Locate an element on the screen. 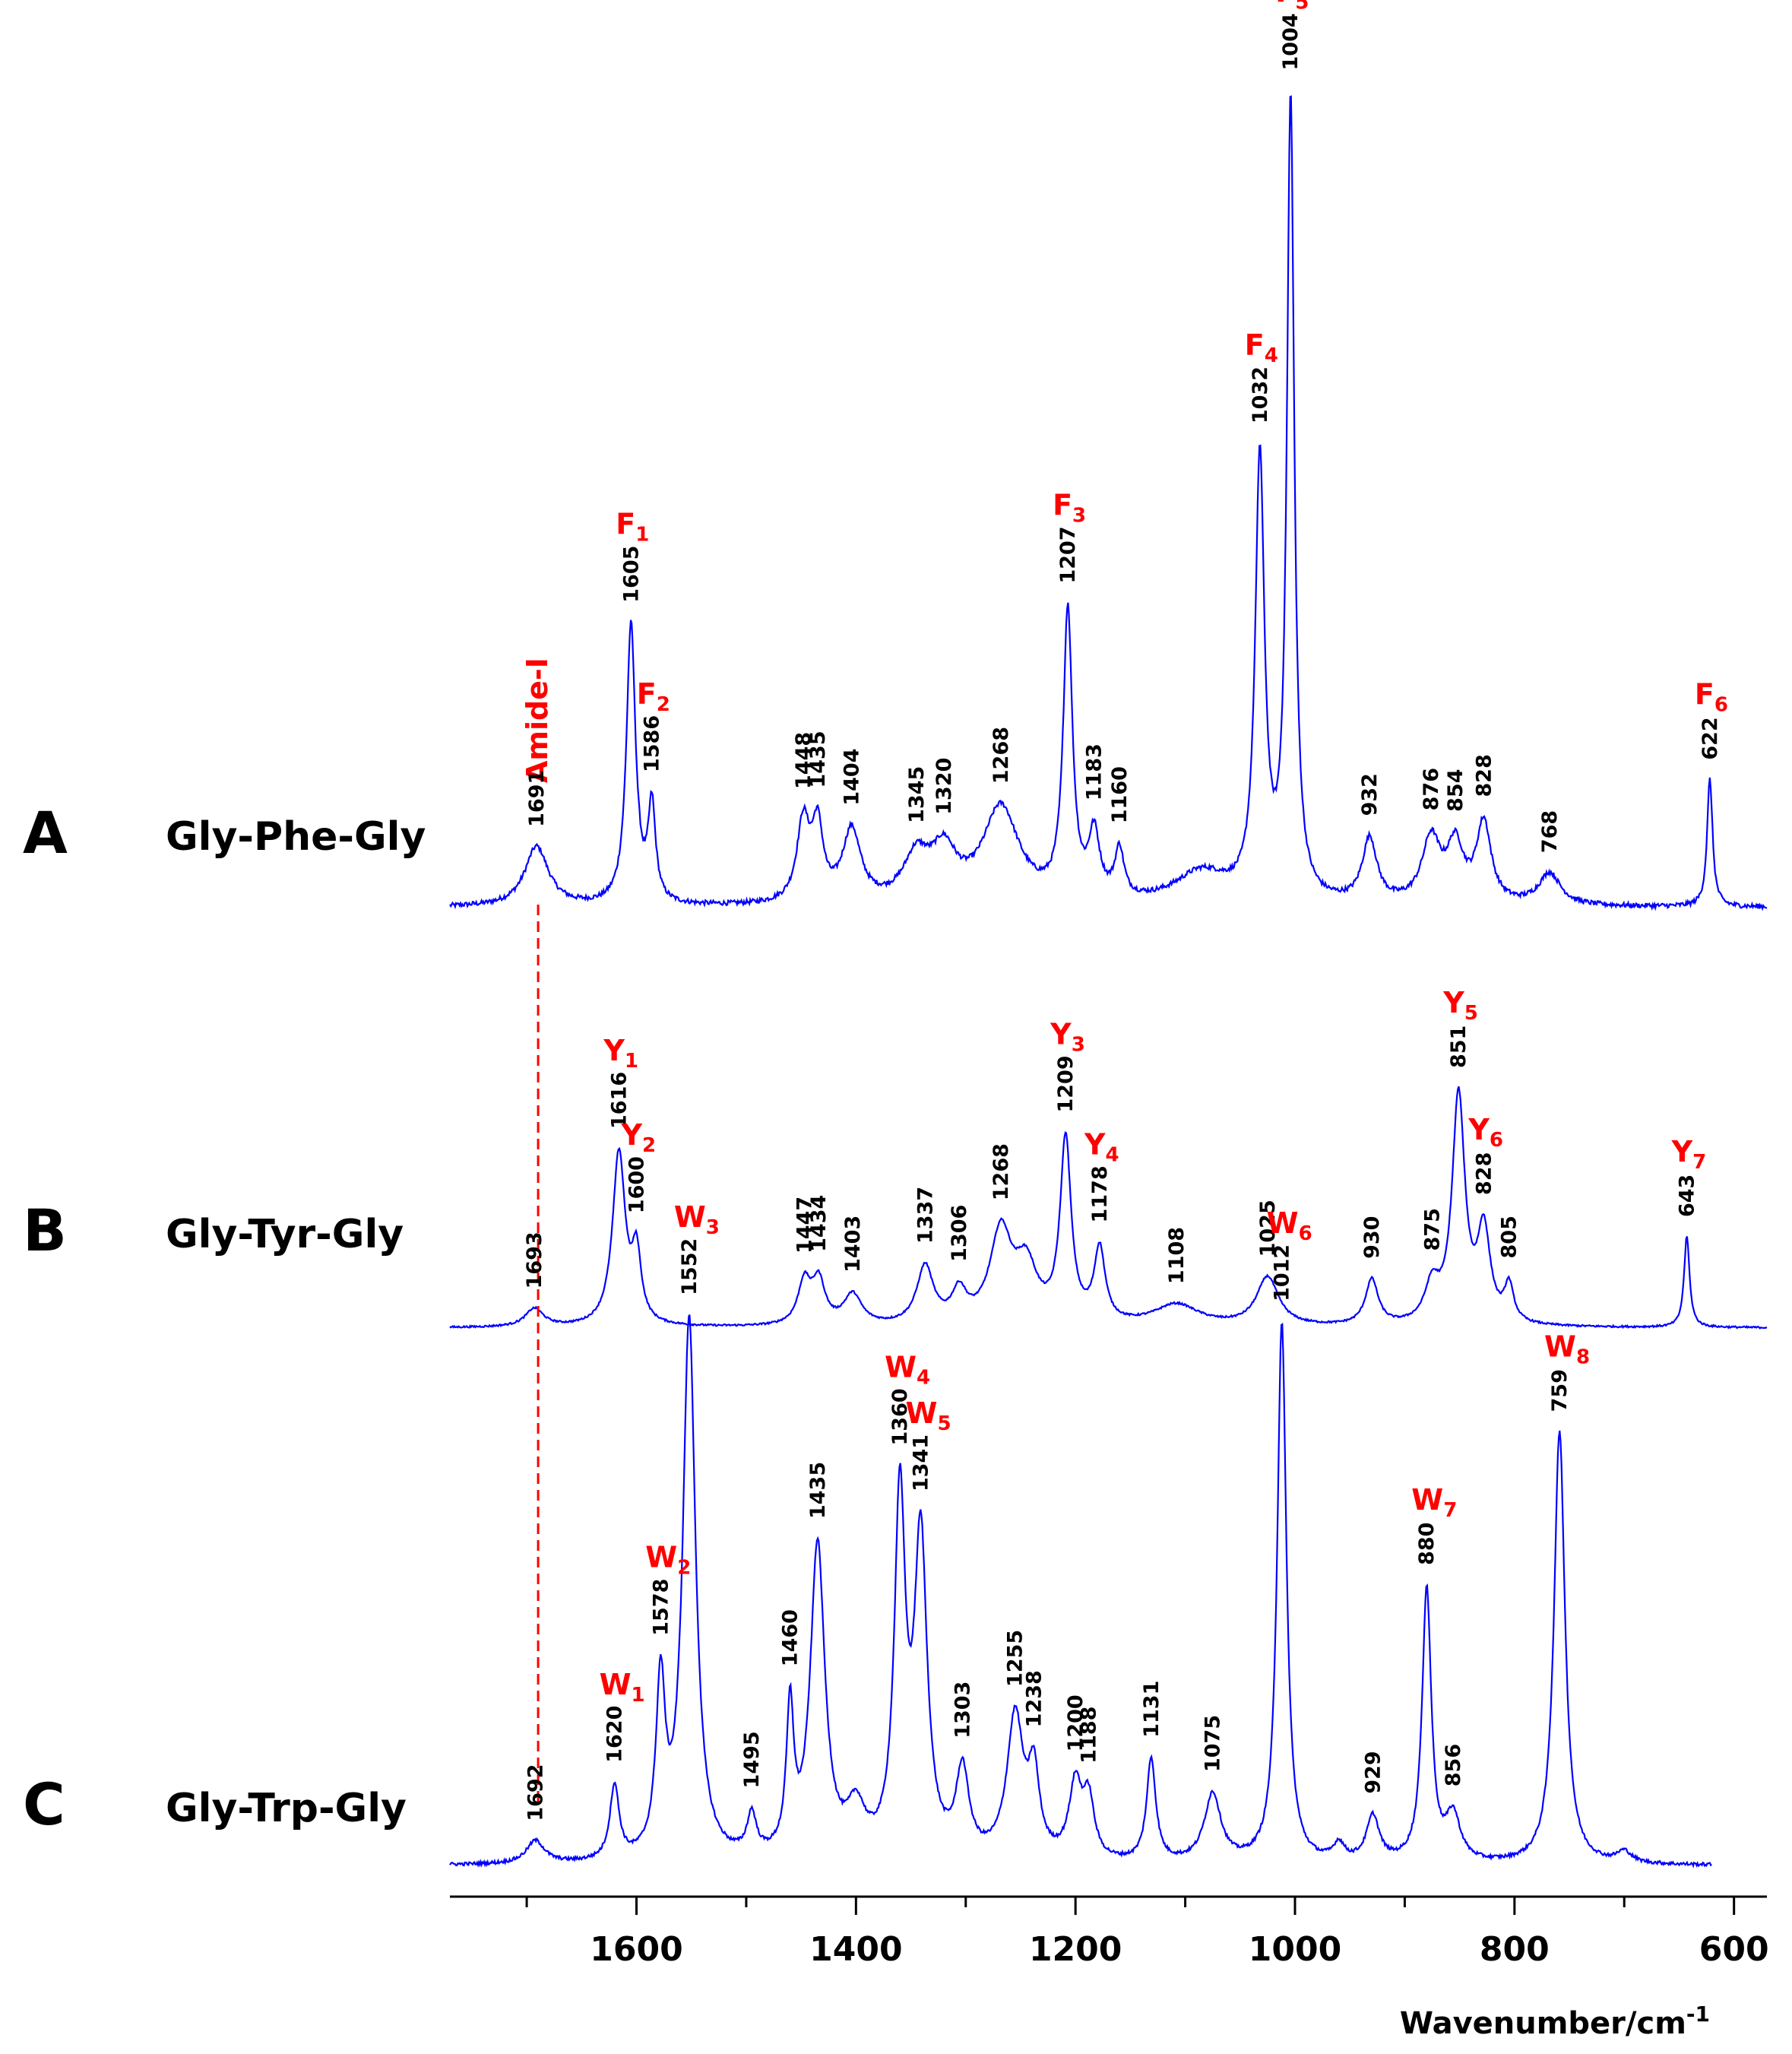 The width and height of the screenshot is (1792, 2054). peak-label: 759 is located at coordinates (1560, 1390).